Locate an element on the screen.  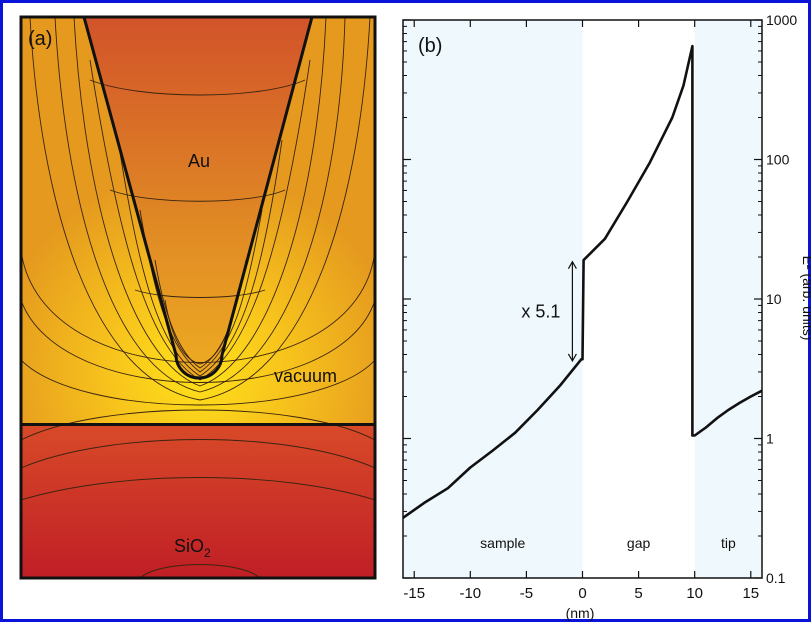
region-label-sample: sample is located at coordinates (502, 543).